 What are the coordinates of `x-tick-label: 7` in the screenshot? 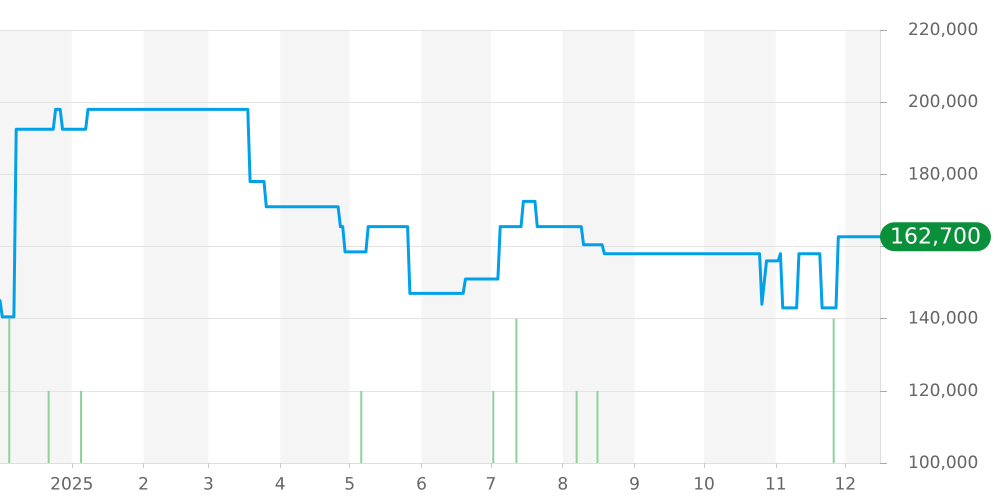 It's located at (491, 484).